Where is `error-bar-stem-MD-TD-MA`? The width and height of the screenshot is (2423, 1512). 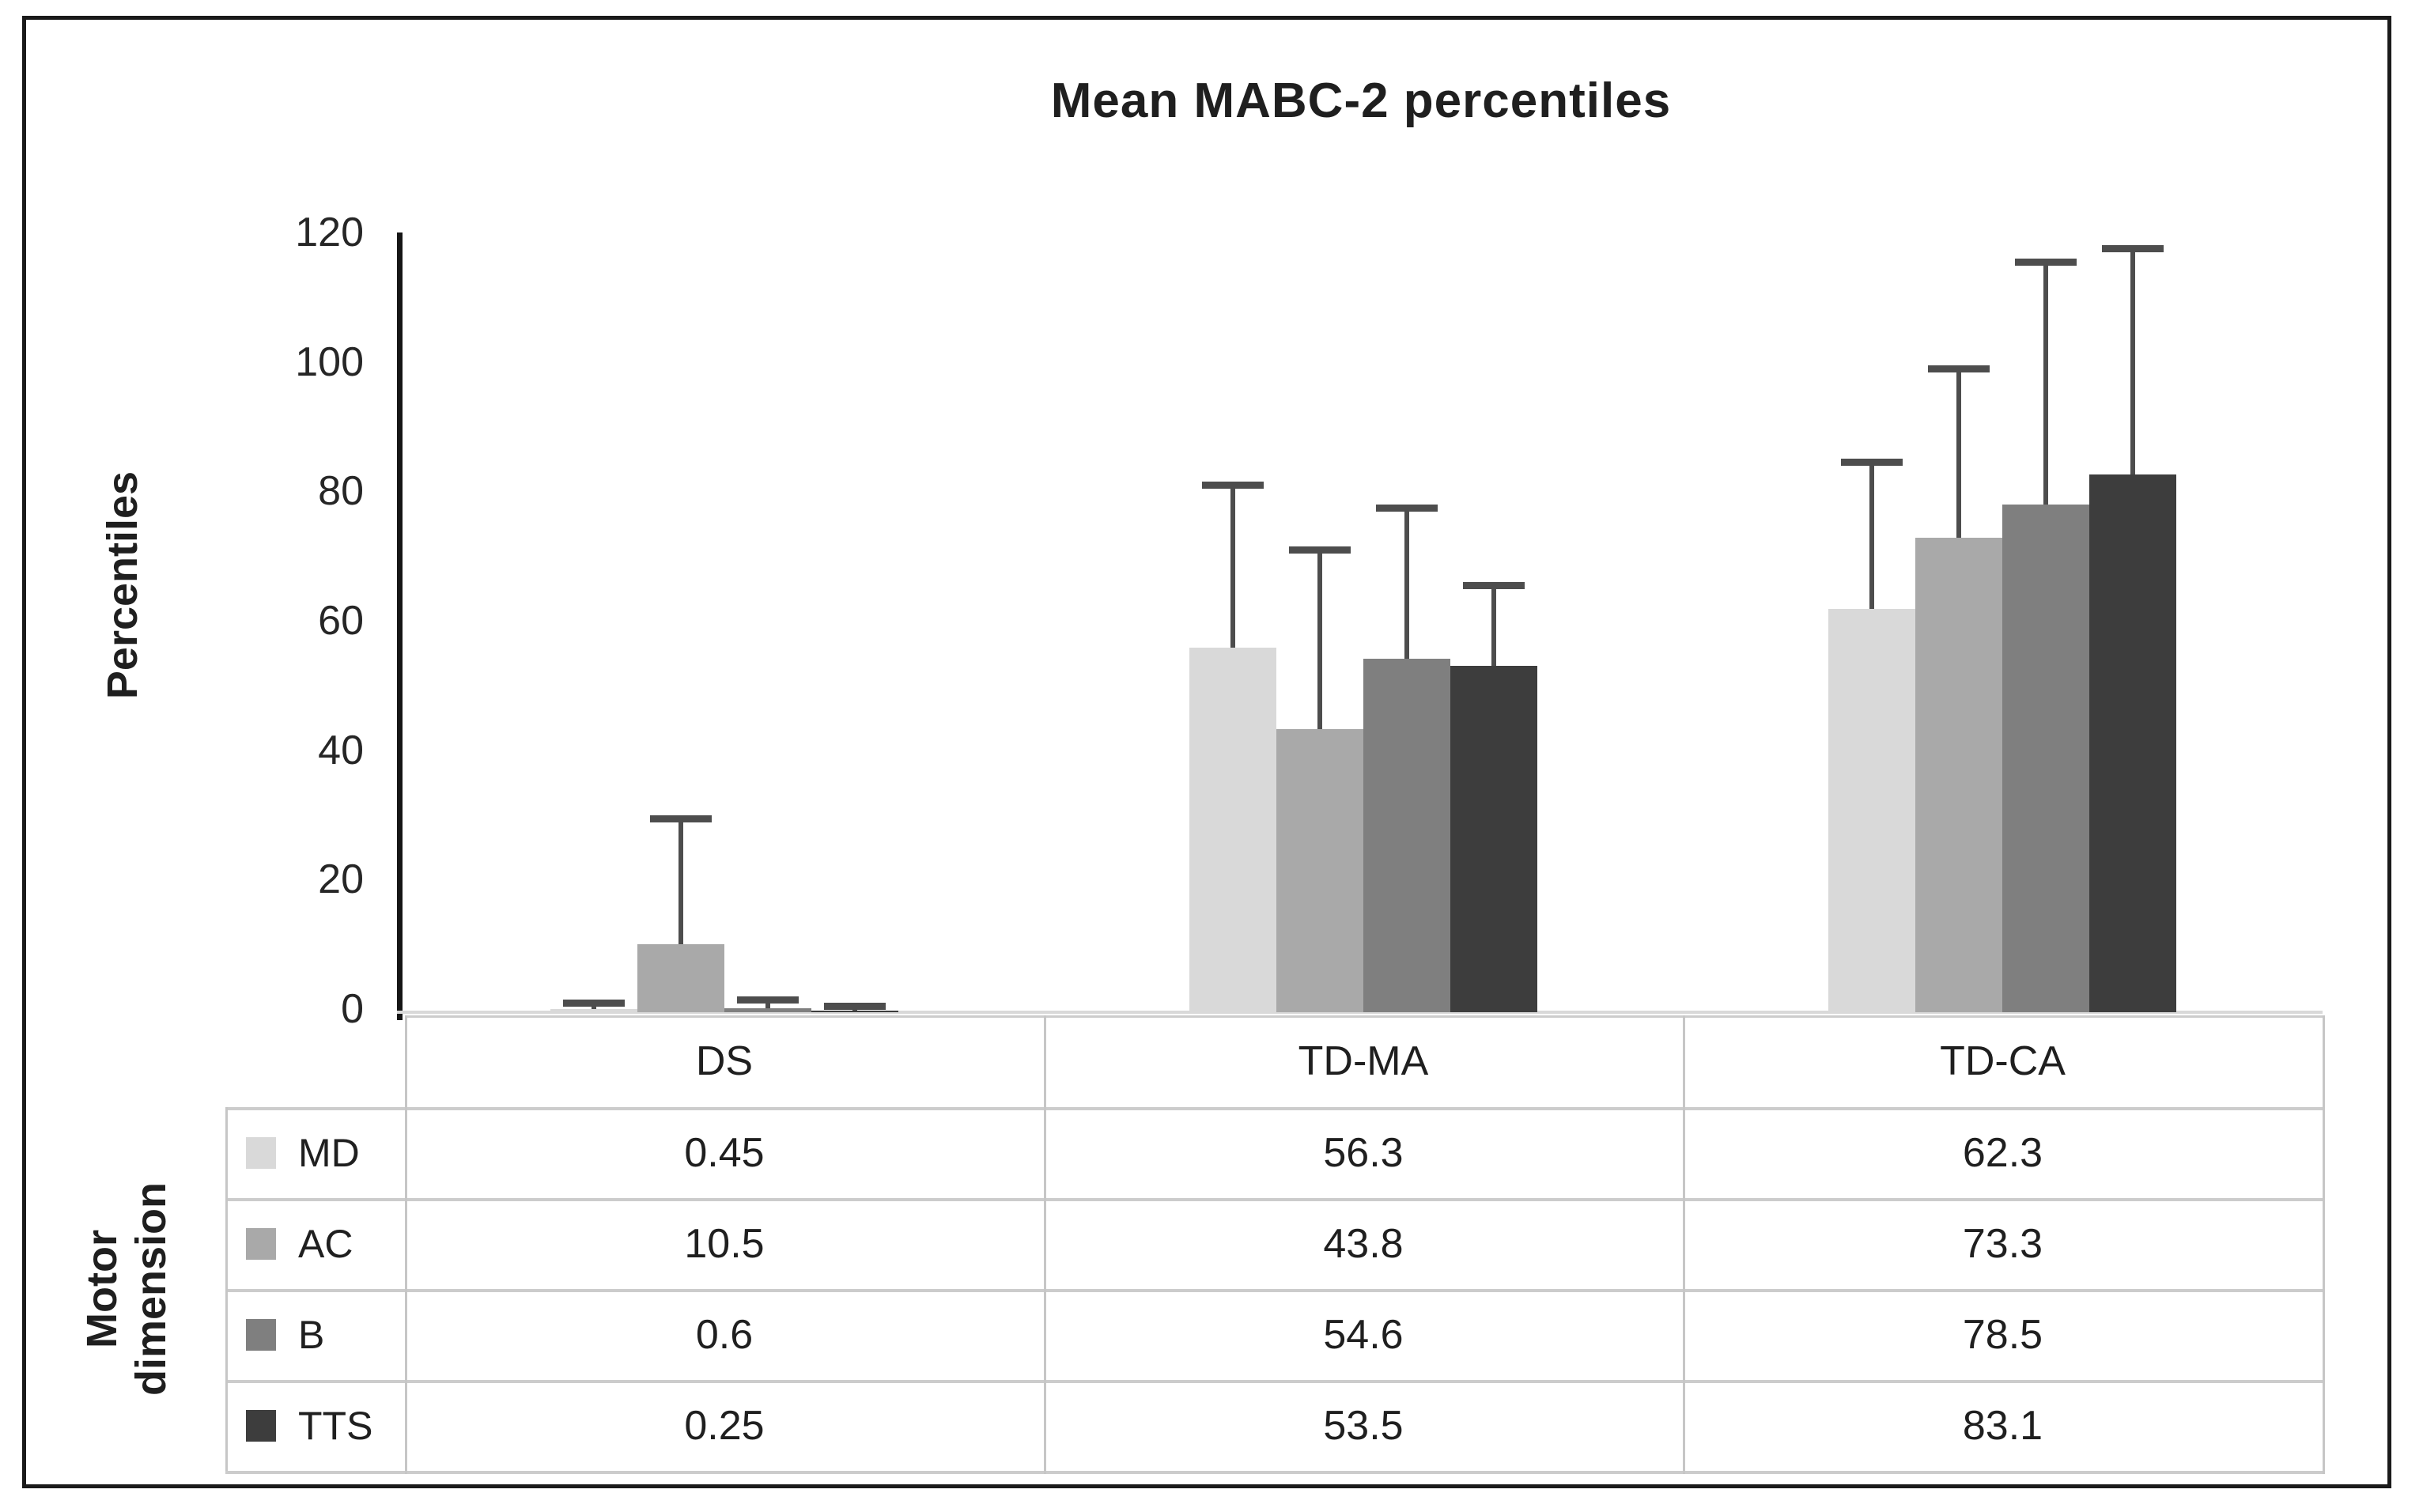
error-bar-stem-MD-TD-MA is located at coordinates (1232, 567).